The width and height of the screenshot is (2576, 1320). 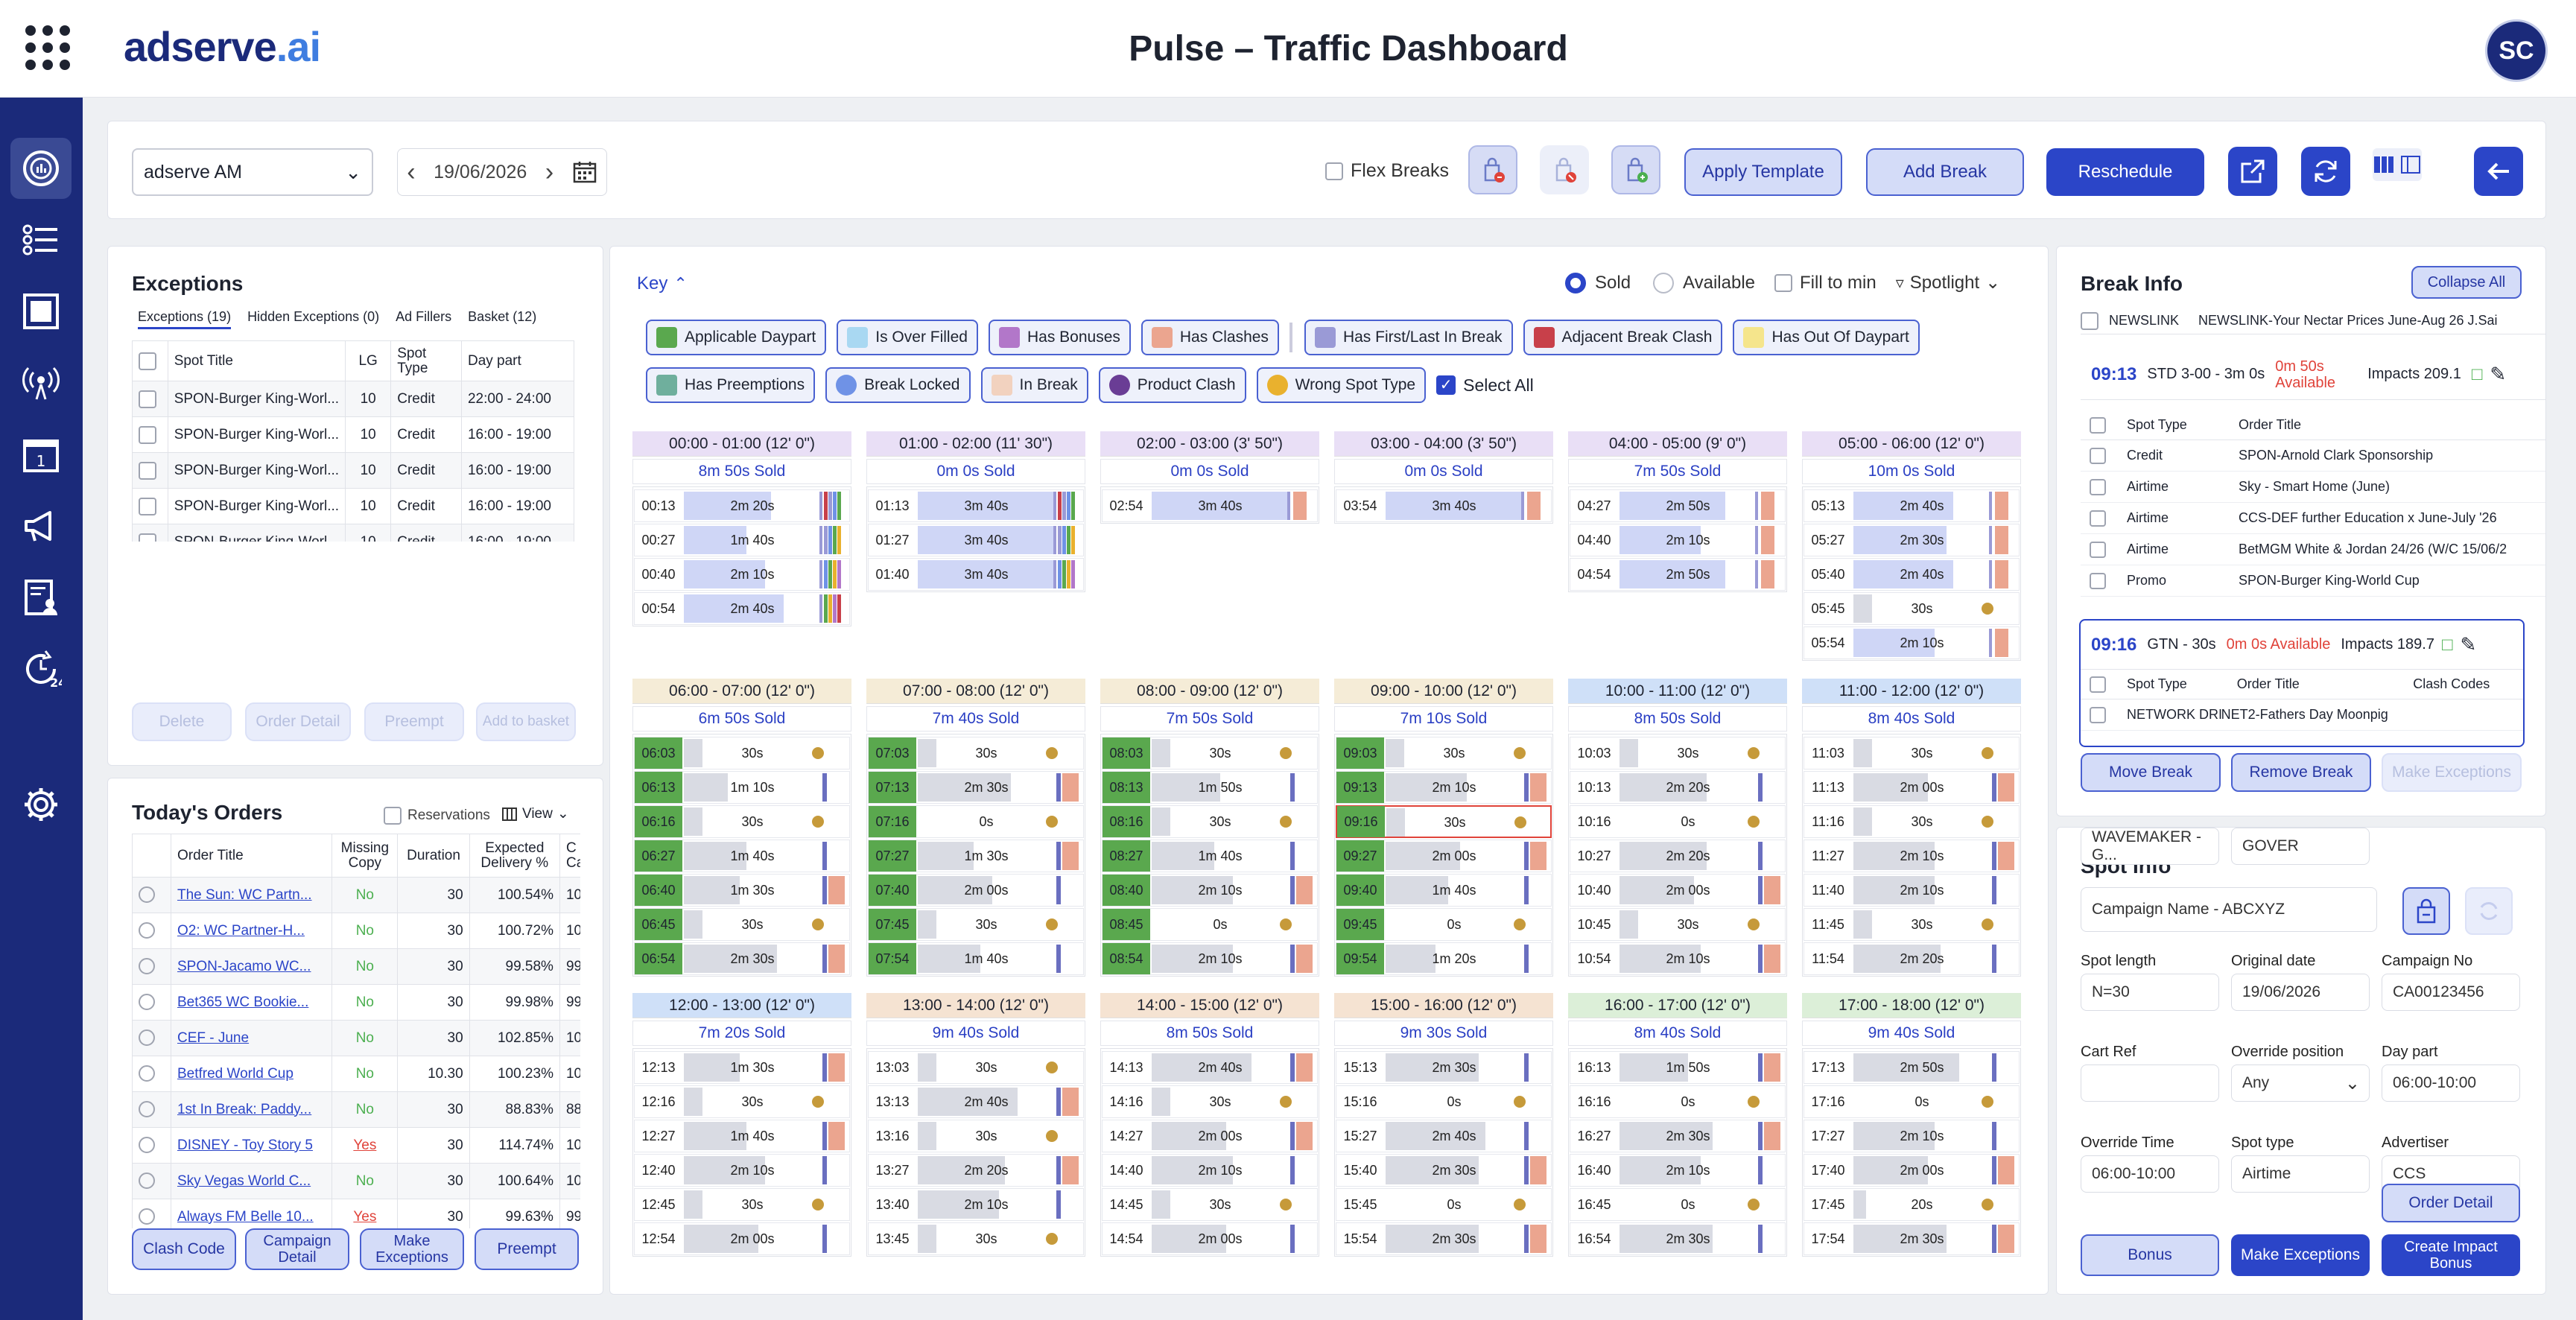 What do you see at coordinates (2300, 1083) in the screenshot?
I see `field-value: Any ⌄` at bounding box center [2300, 1083].